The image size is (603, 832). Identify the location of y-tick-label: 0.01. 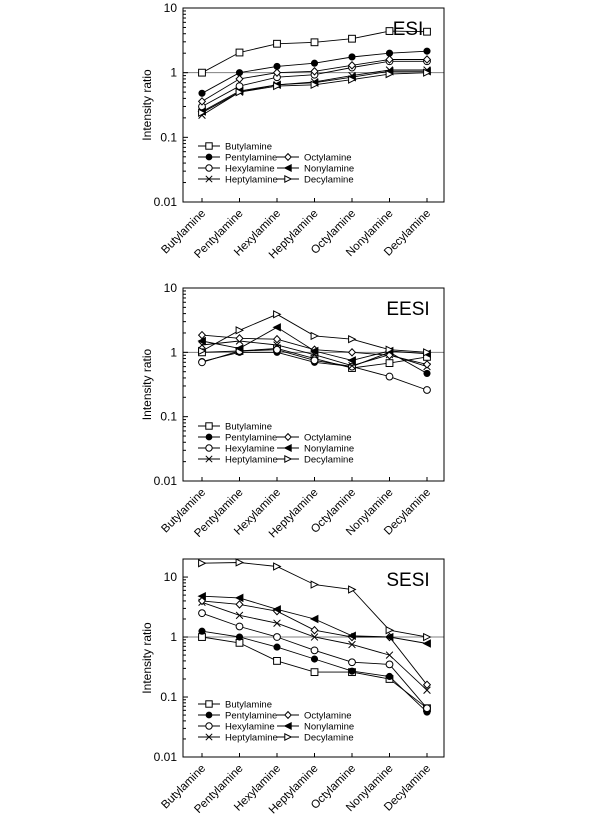
(166, 202).